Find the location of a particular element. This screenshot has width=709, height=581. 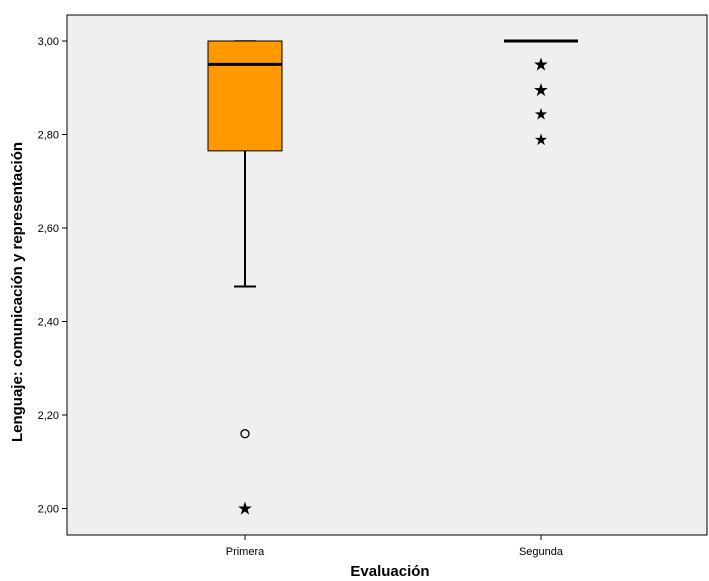

y-tick-label: 3,00 is located at coordinates (48, 42).